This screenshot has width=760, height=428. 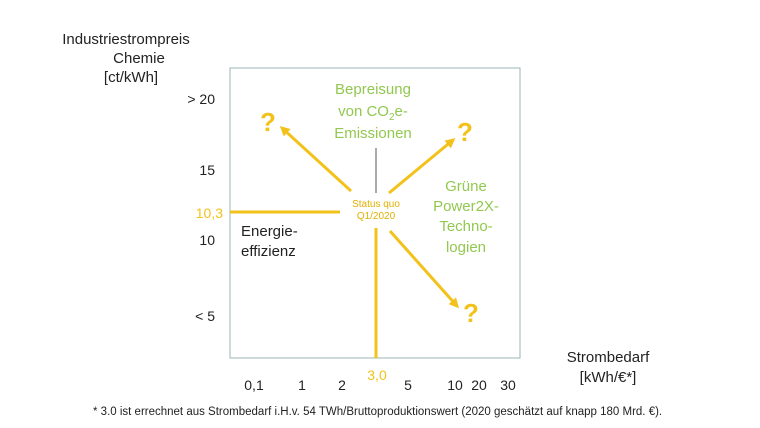 What do you see at coordinates (205, 316) in the screenshot?
I see `y-tick-label: < 5` at bounding box center [205, 316].